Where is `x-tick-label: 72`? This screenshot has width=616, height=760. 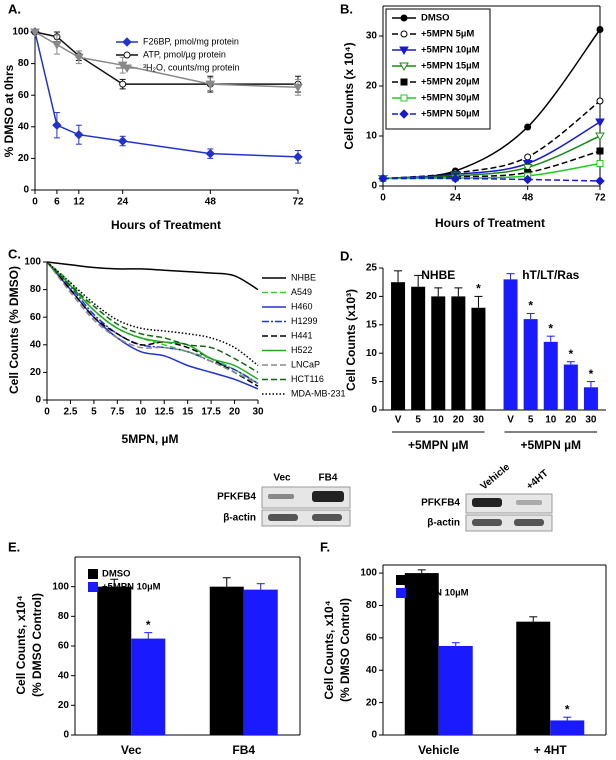
x-tick-label: 72 is located at coordinates (298, 202).